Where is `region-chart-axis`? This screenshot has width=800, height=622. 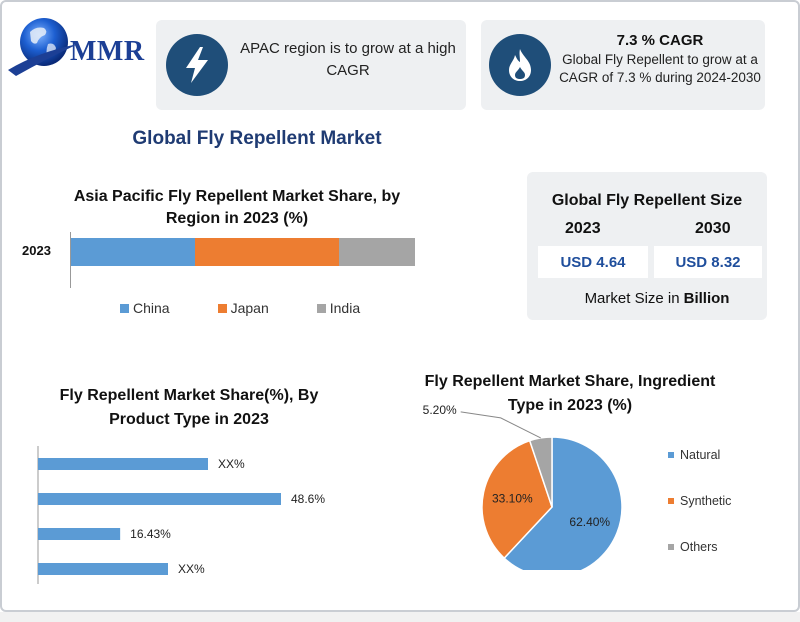
region-chart-axis is located at coordinates (70, 260).